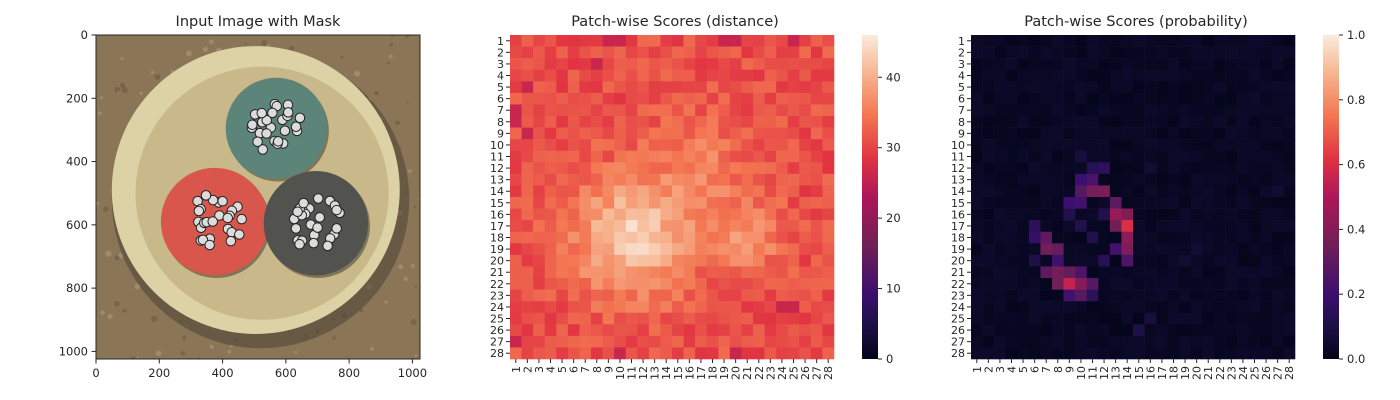 The image size is (1400, 400). Describe the element at coordinates (1093, 373) in the screenshot. I see `x-tick-label: 11` at that location.